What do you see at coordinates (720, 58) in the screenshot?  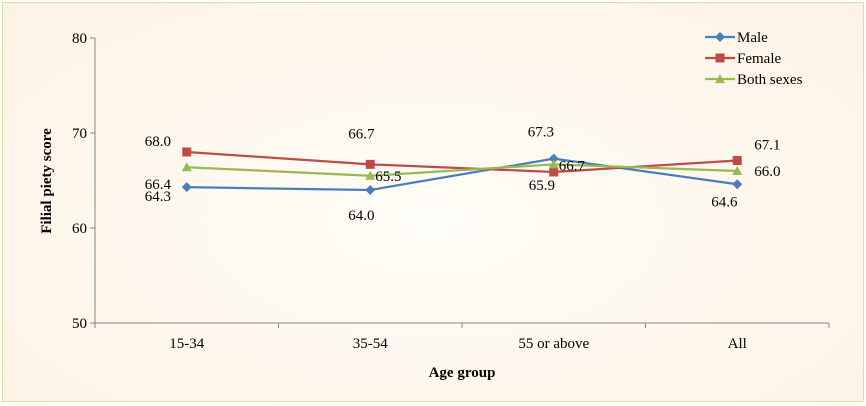 I see `legend-female-marker` at bounding box center [720, 58].